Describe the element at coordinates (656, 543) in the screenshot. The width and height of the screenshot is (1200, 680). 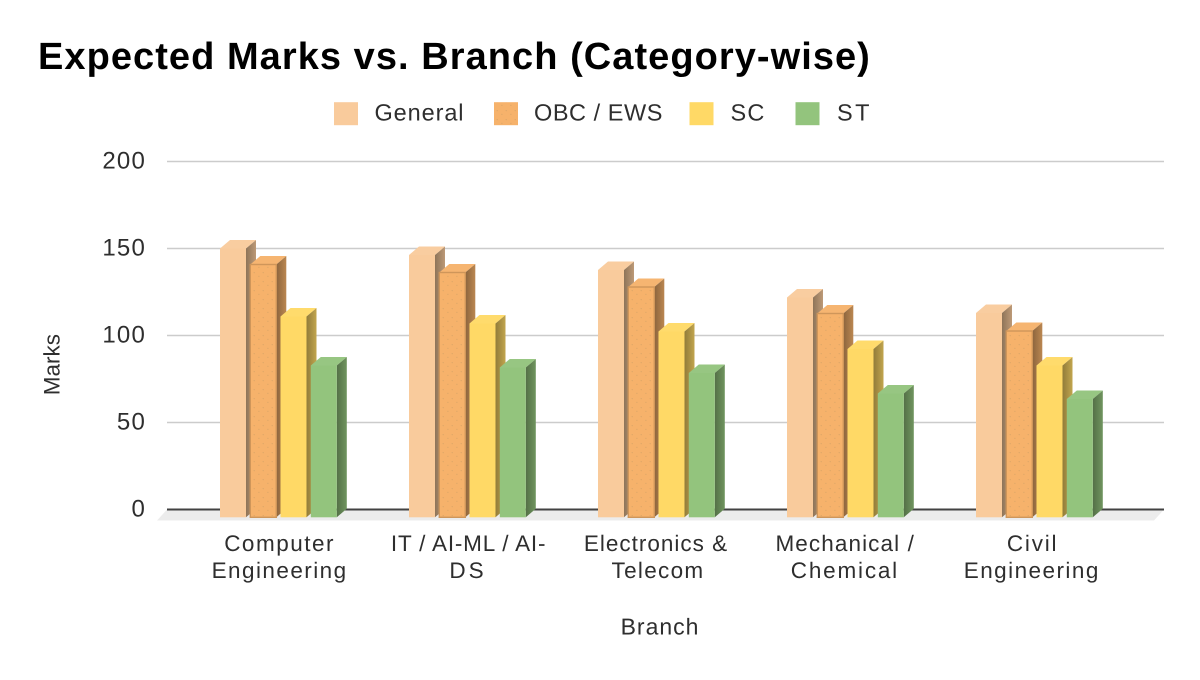
I see `svg-text: Electronics &` at that location.